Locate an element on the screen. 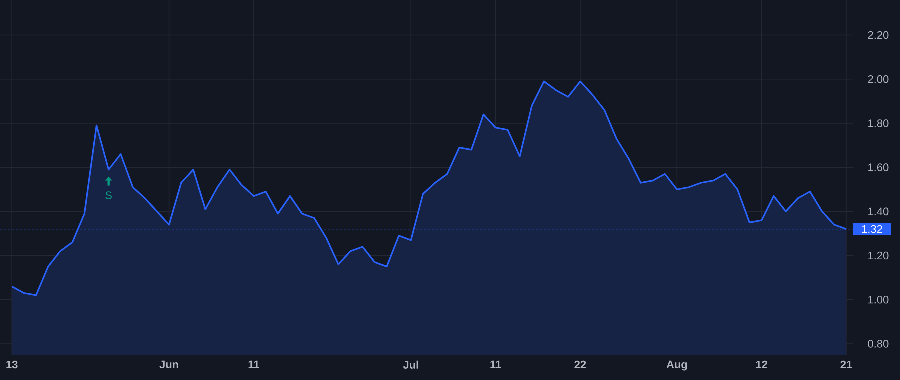 The height and width of the screenshot is (380, 900). y-tick-label: 0.80 is located at coordinates (878, 344).